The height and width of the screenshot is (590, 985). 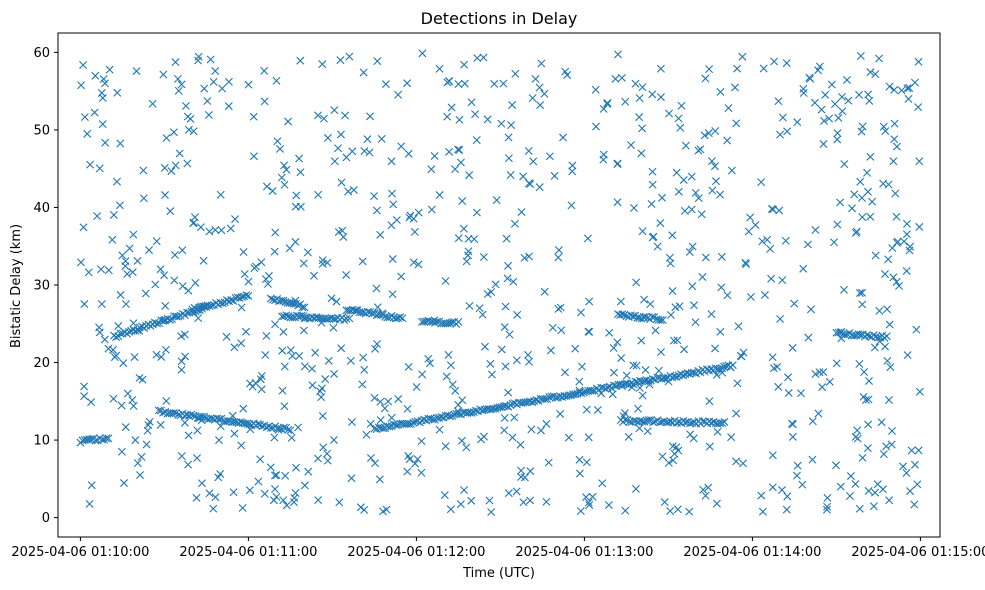 I want to click on x-tick-label: 2025-04-06 01:11:00, so click(x=248, y=552).